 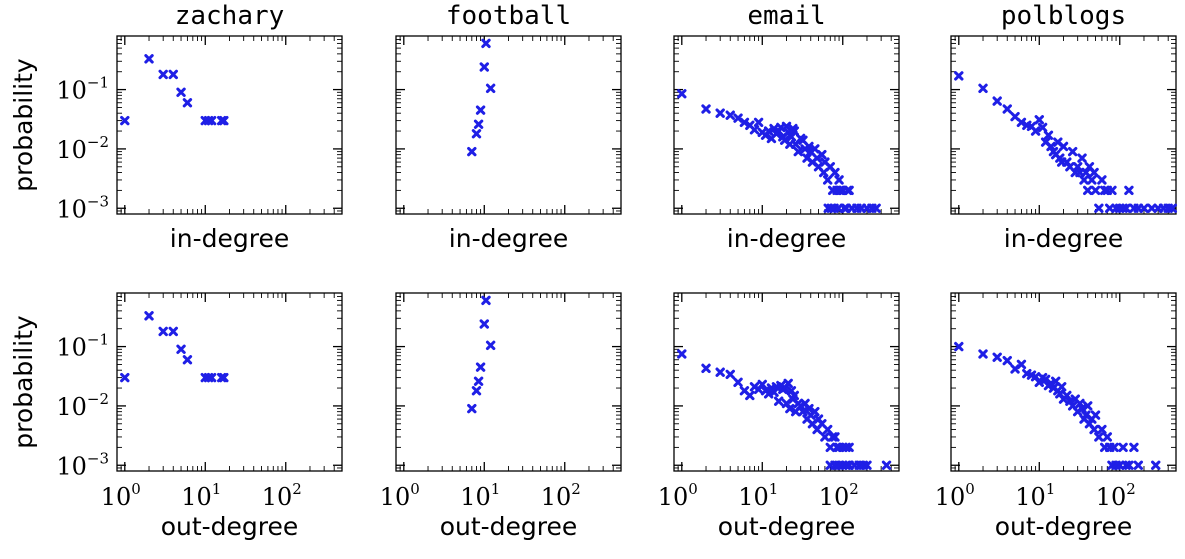 What do you see at coordinates (1063, 16) in the screenshot?
I see `panel-title: polblogs` at bounding box center [1063, 16].